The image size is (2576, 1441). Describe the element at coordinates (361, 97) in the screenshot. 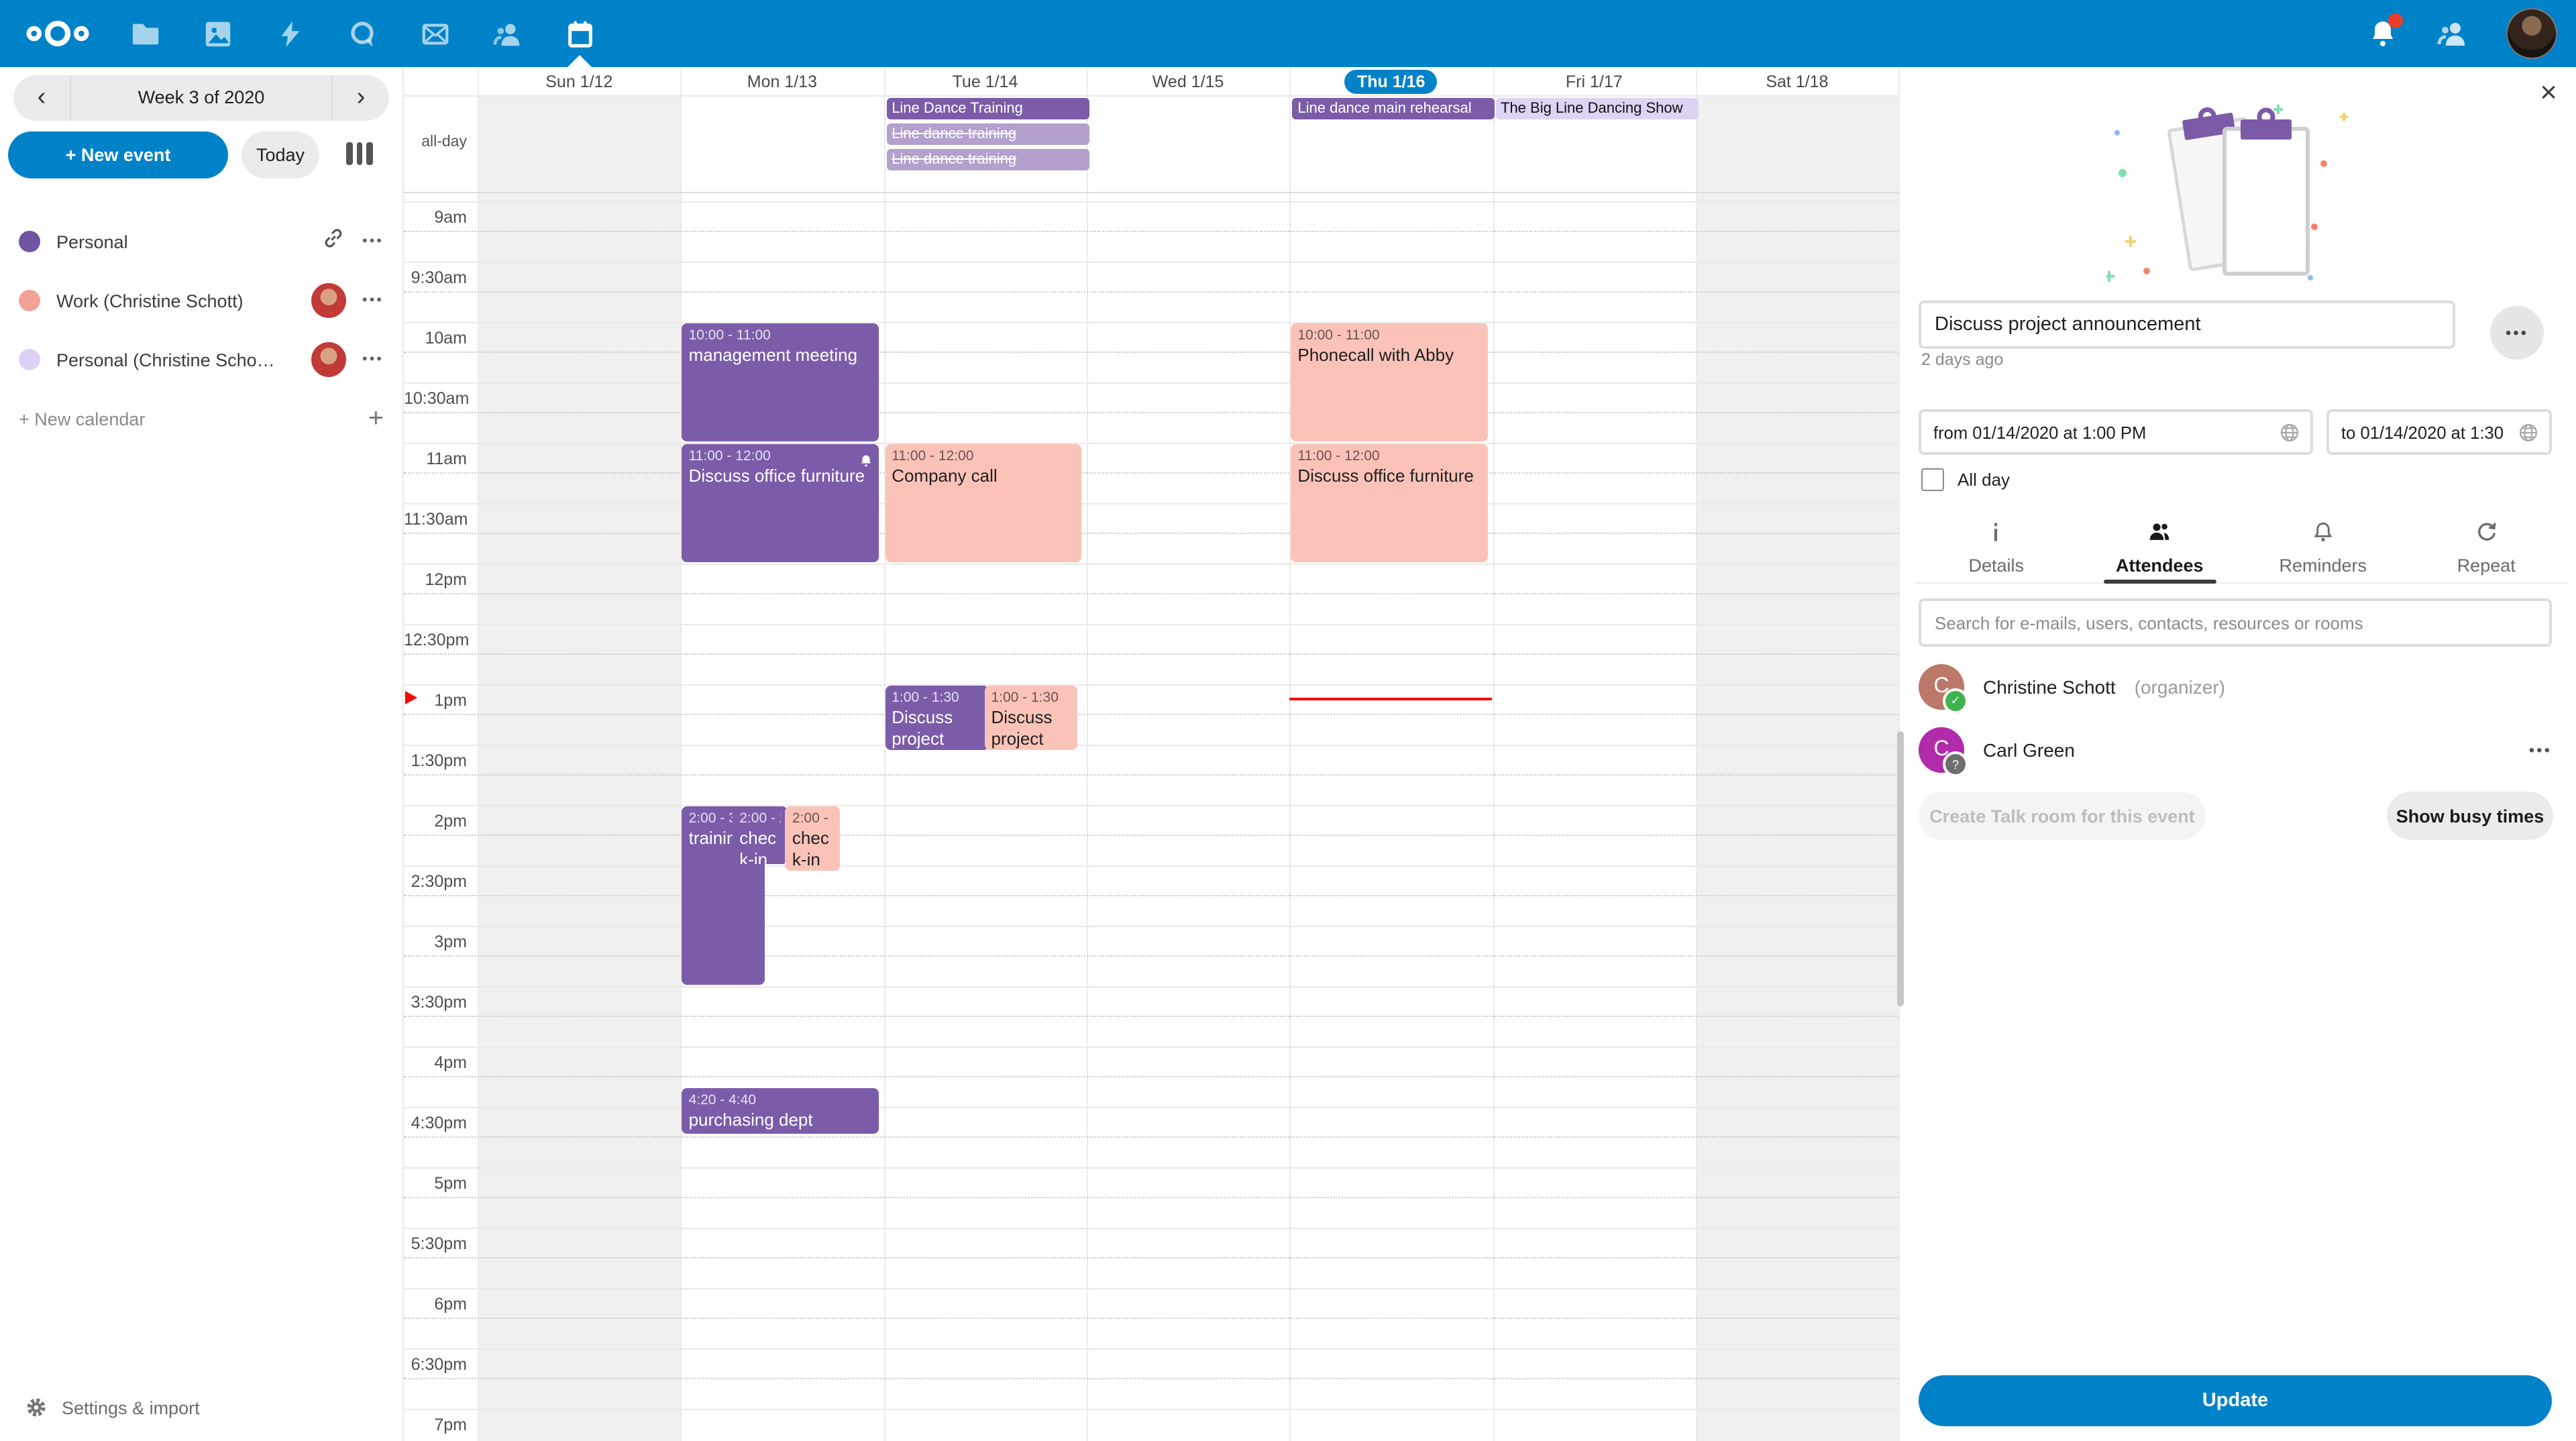

I see `next-week-button: ›` at that location.